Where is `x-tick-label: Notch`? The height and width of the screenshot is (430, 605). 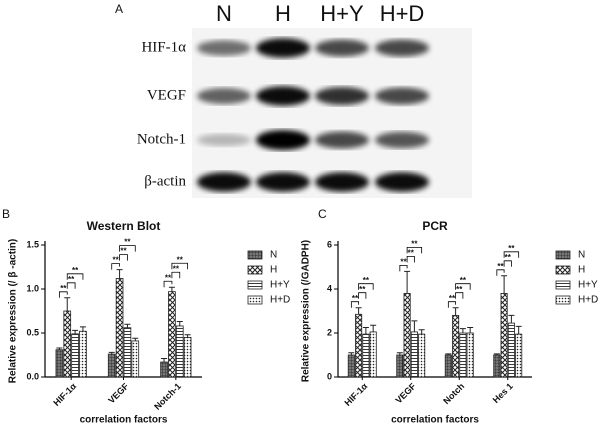 x-tick-label: Notch is located at coordinates (453, 393).